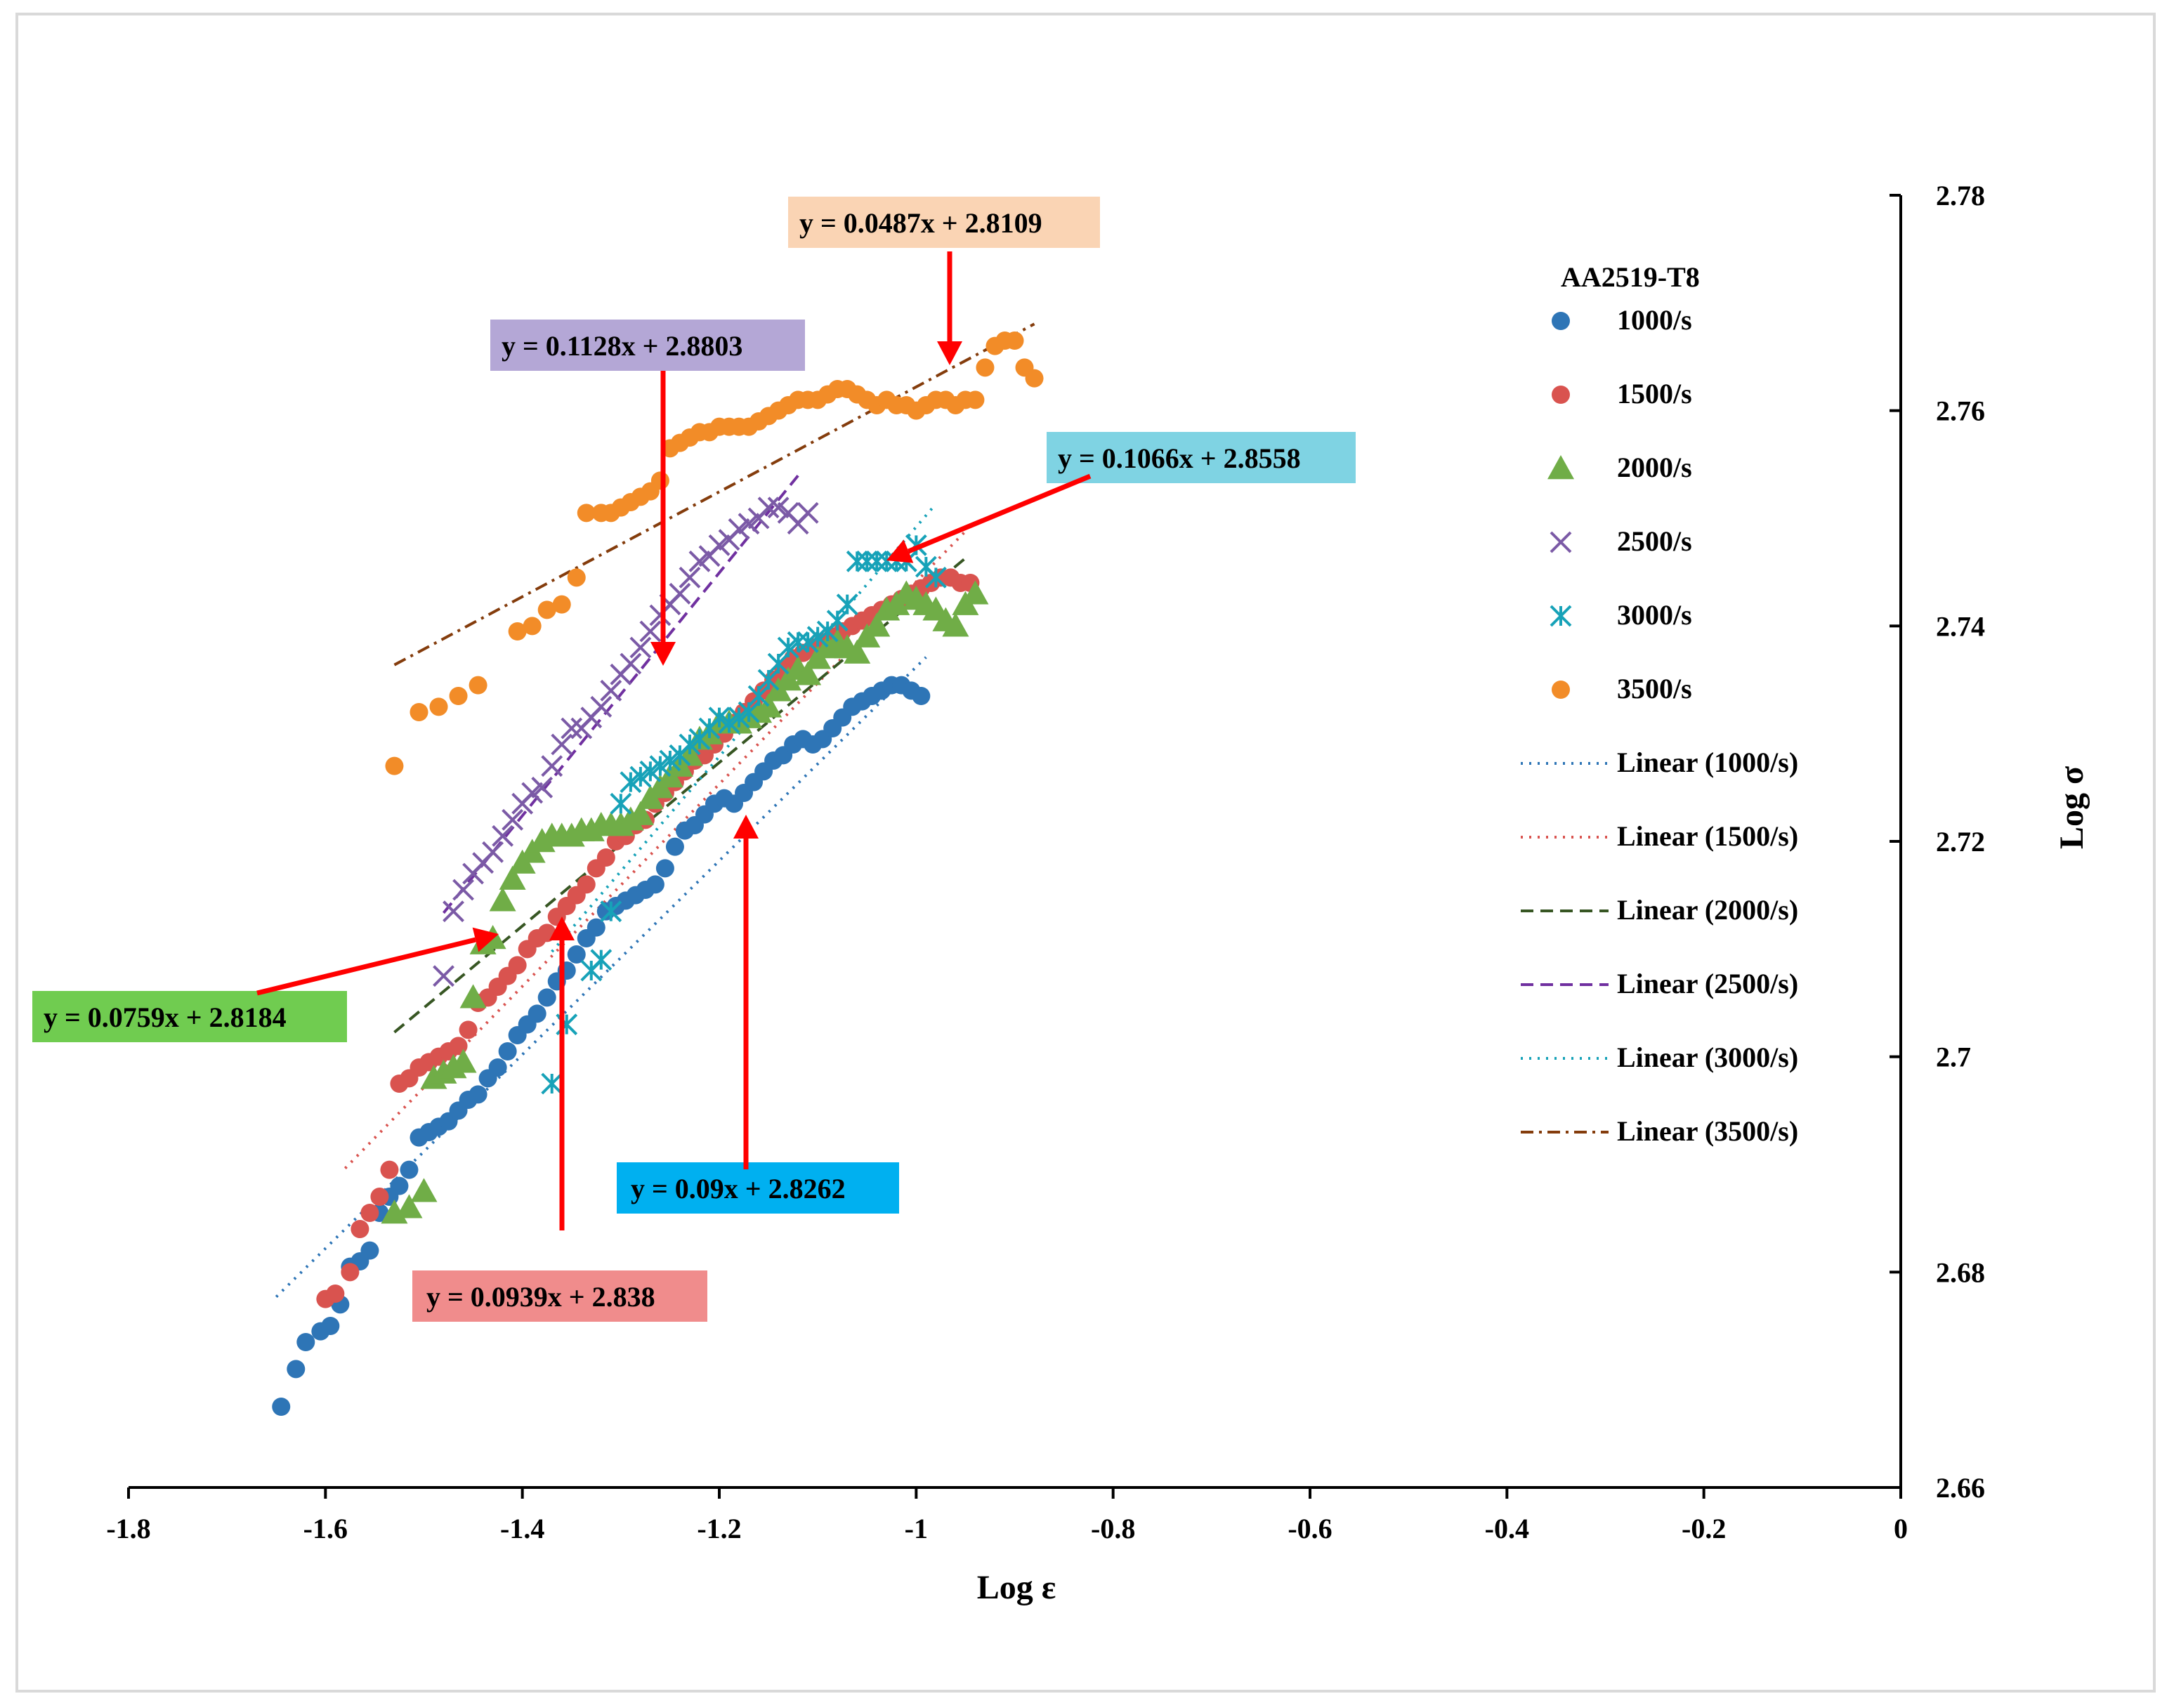 This screenshot has height=1708, width=2174. I want to click on x-tick-label: -0.8, so click(1113, 1528).